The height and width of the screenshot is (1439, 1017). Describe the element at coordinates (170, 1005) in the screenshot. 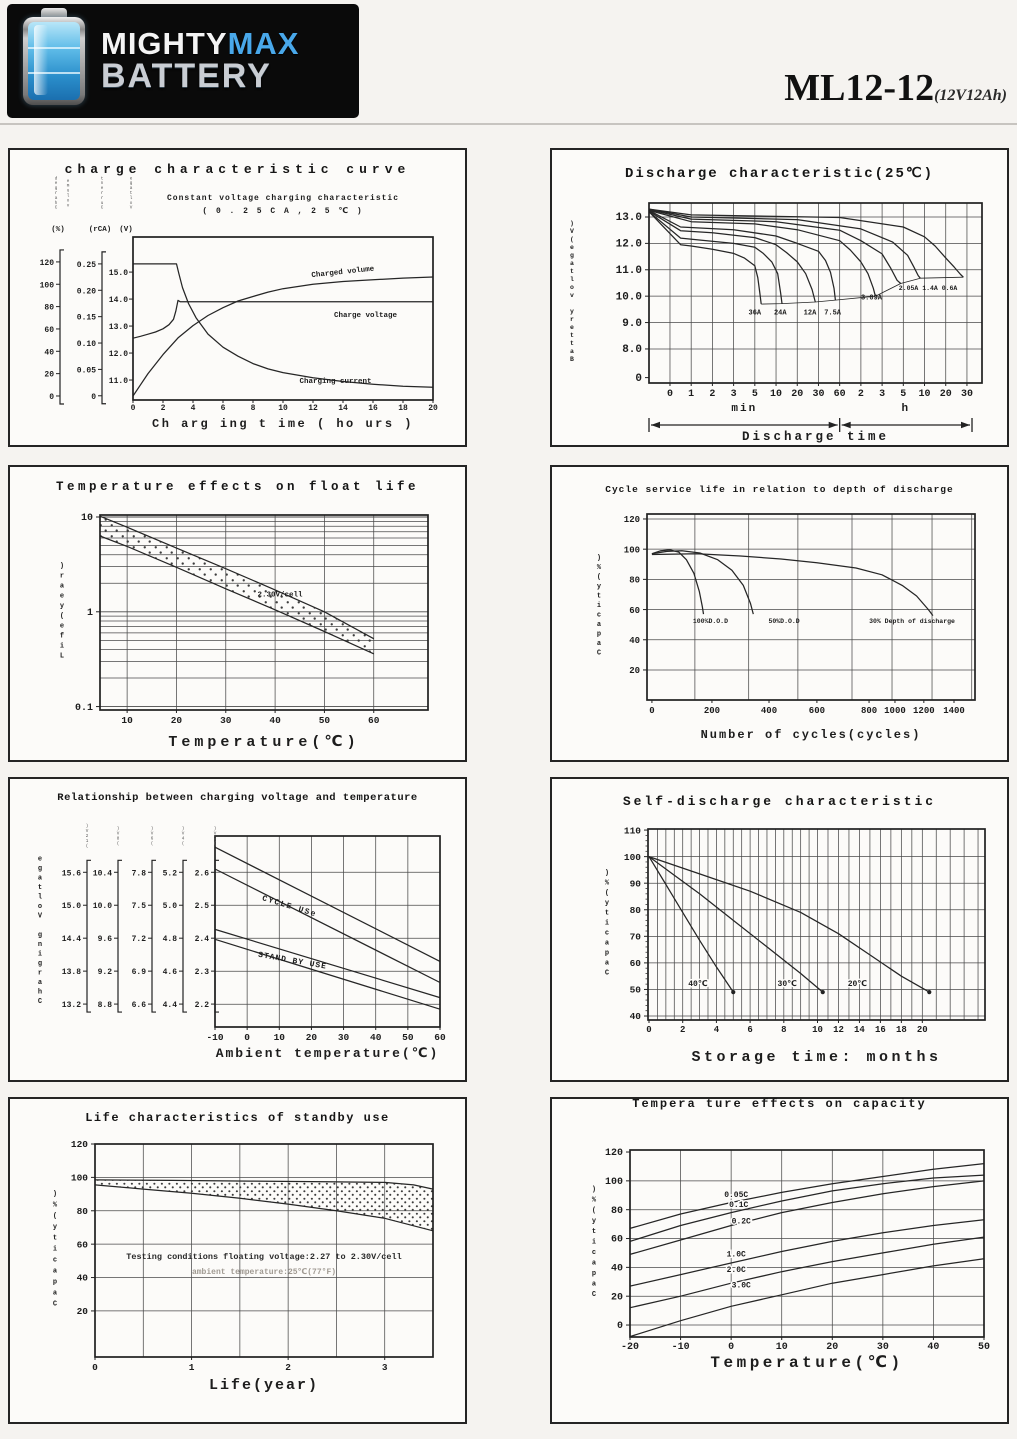

I see `svg-text: 4.4` at that location.